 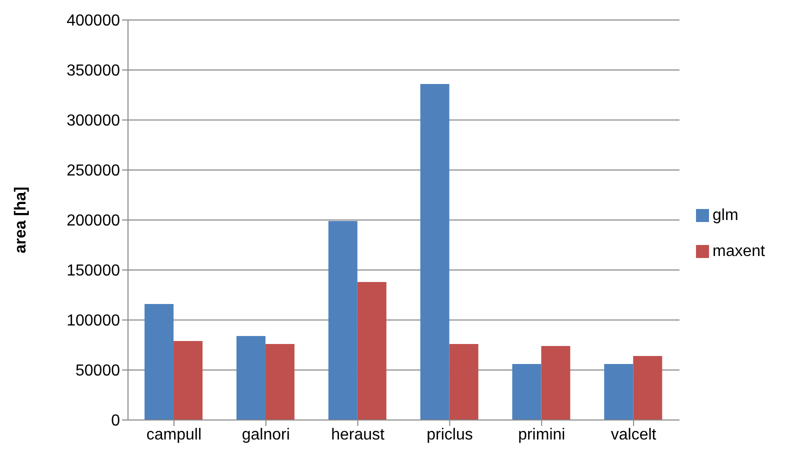 I want to click on x-tick-label: valcelt, so click(x=633, y=435).